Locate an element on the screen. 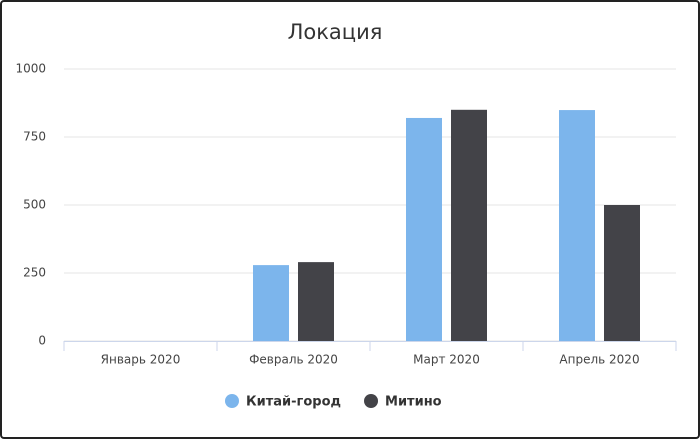 Image resolution: width=700 pixels, height=439 pixels. y-tick-label: 250 is located at coordinates (34, 273).